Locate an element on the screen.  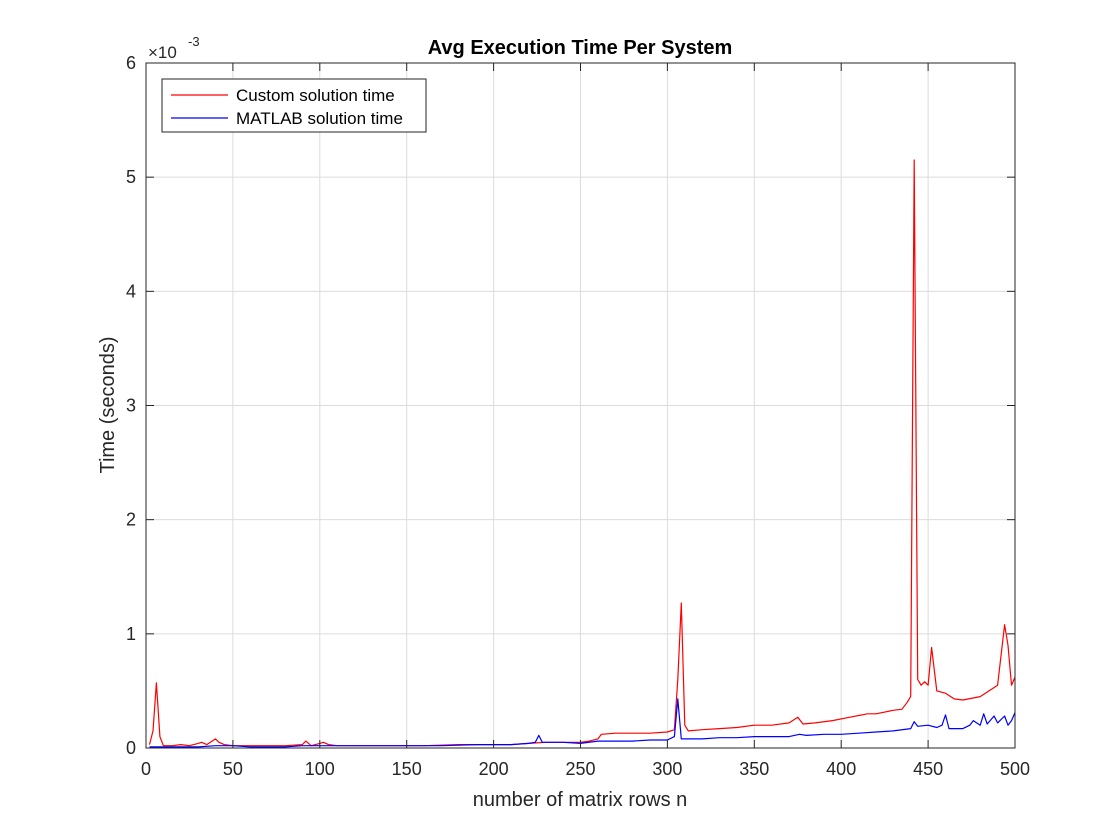
x-tick-label: 0 is located at coordinates (146, 769).